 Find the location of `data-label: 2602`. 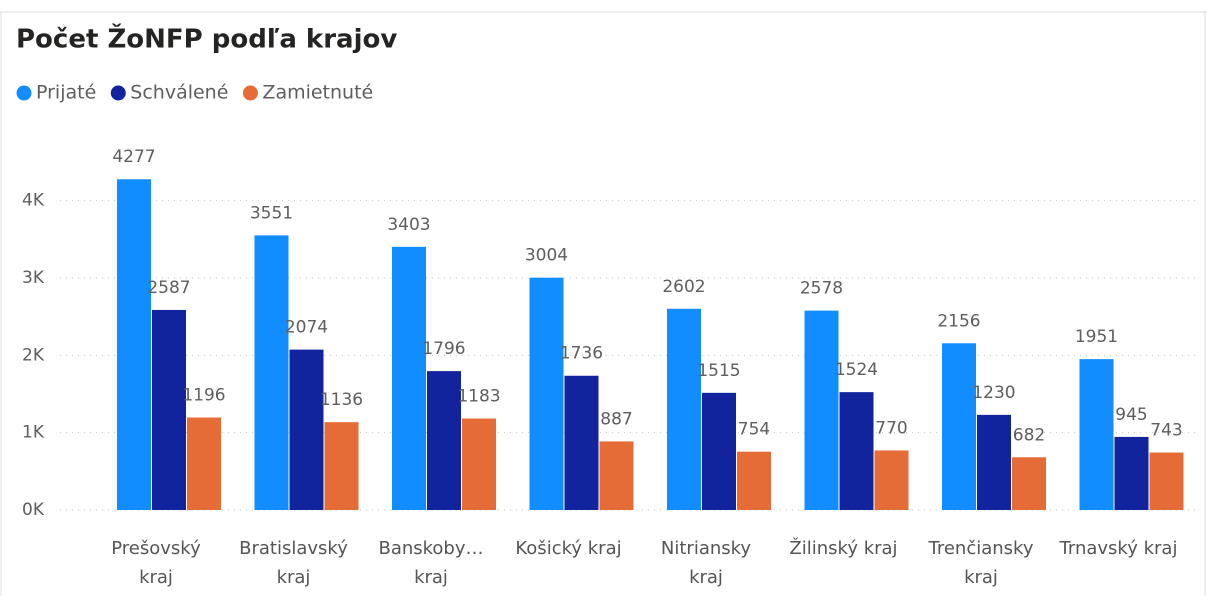

data-label: 2602 is located at coordinates (683, 287).